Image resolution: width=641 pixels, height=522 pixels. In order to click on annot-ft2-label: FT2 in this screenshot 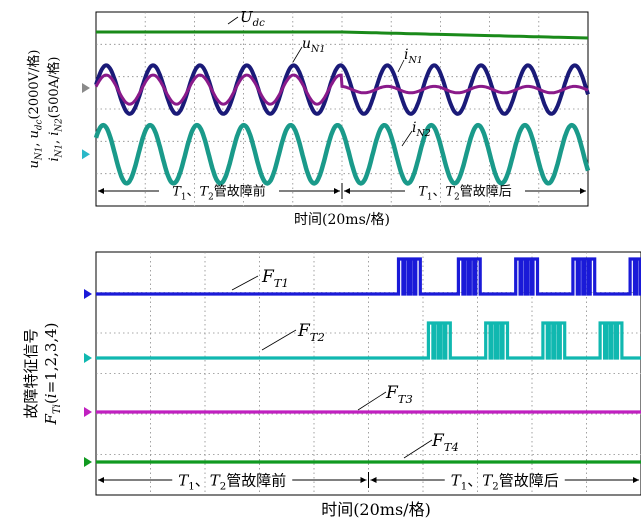, I will do `click(311, 332)`.